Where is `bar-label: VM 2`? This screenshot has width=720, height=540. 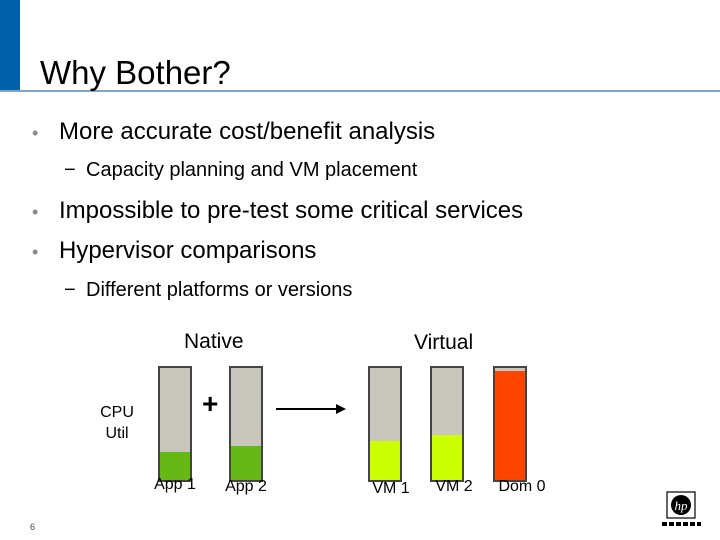
bar-label: VM 2 is located at coordinates (454, 486).